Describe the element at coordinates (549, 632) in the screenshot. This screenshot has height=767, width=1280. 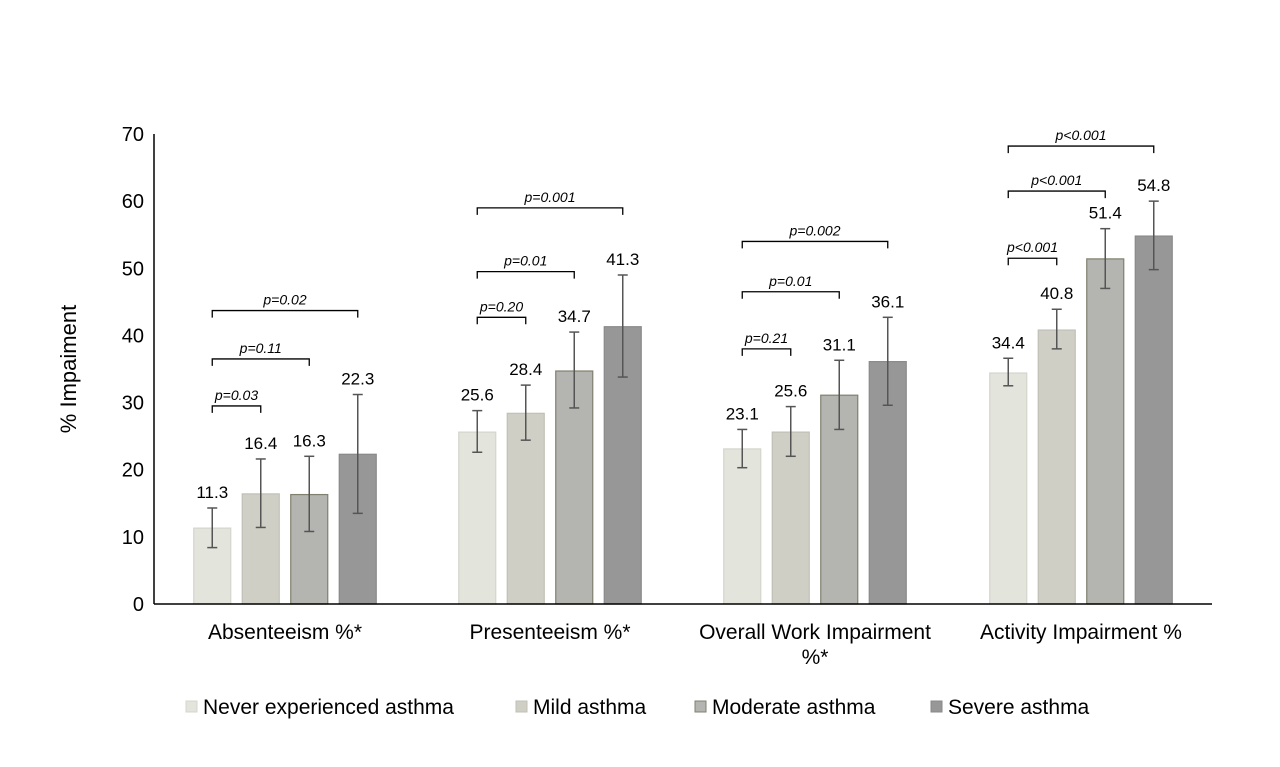
I see `x-category-label: Presenteeism %*` at that location.